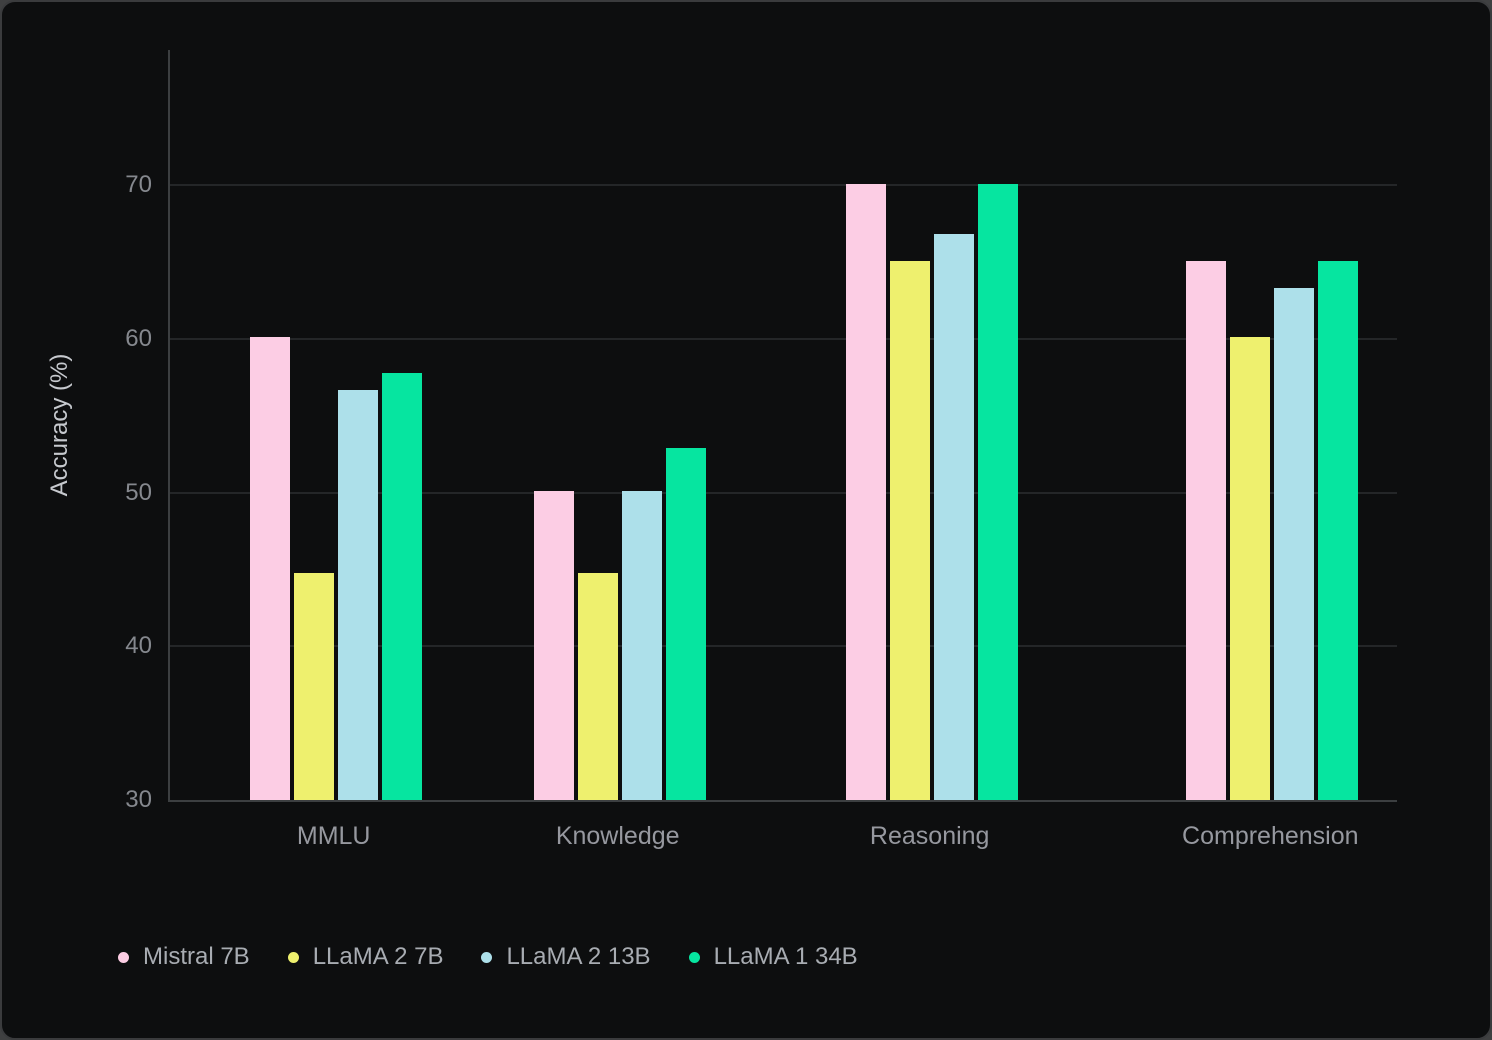 This screenshot has height=1040, width=1492. What do you see at coordinates (269, 568) in the screenshot?
I see `bar-mmlu-mistral-7b` at bounding box center [269, 568].